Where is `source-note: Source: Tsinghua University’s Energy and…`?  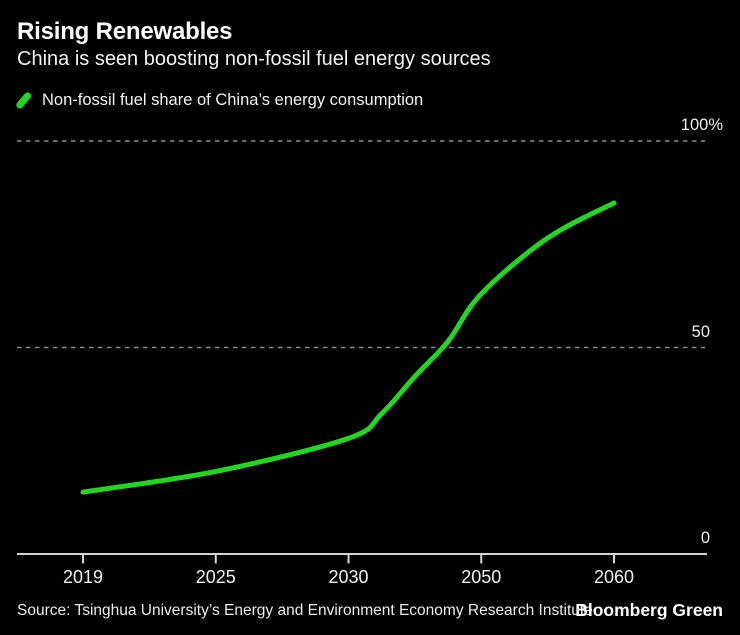
source-note: Source: Tsinghua University’s Energy and… is located at coordinates (305, 610).